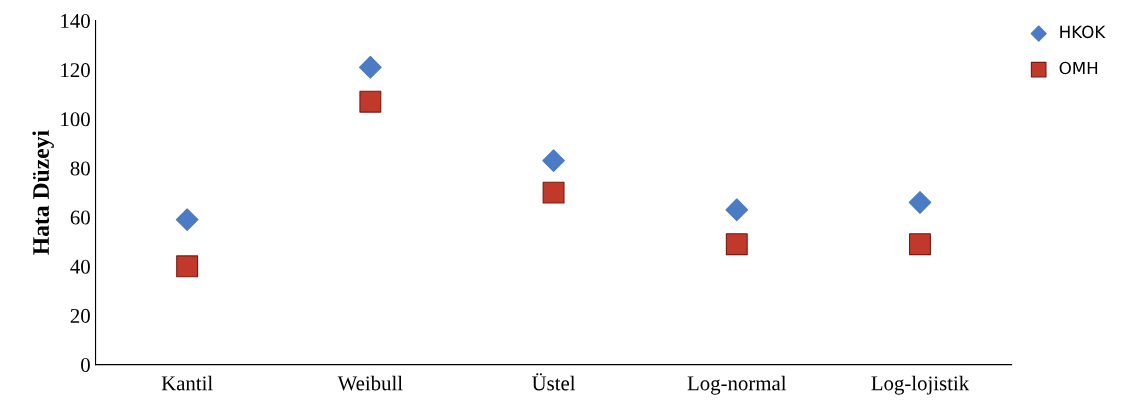 The image size is (1124, 412). Describe the element at coordinates (75, 70) in the screenshot. I see `y-tick-label: 120` at that location.